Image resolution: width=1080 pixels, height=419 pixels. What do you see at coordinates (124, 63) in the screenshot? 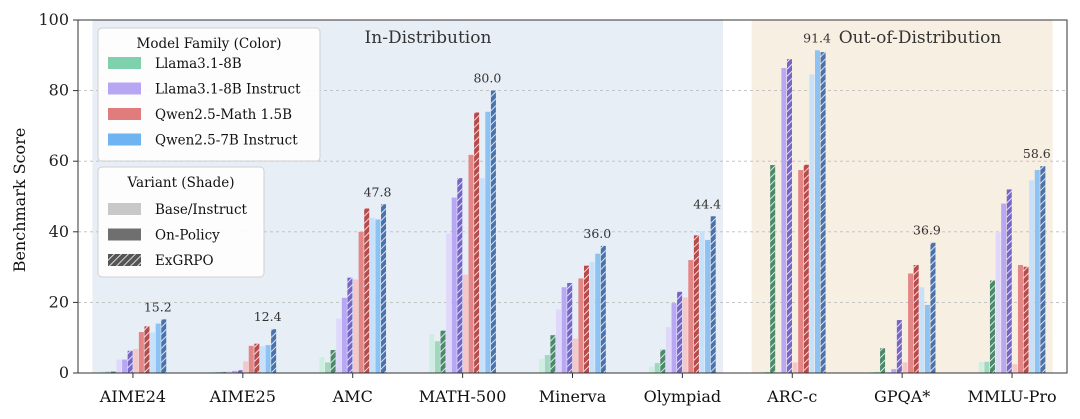
I see `legend-swatch-llama3-1-8b` at bounding box center [124, 63].